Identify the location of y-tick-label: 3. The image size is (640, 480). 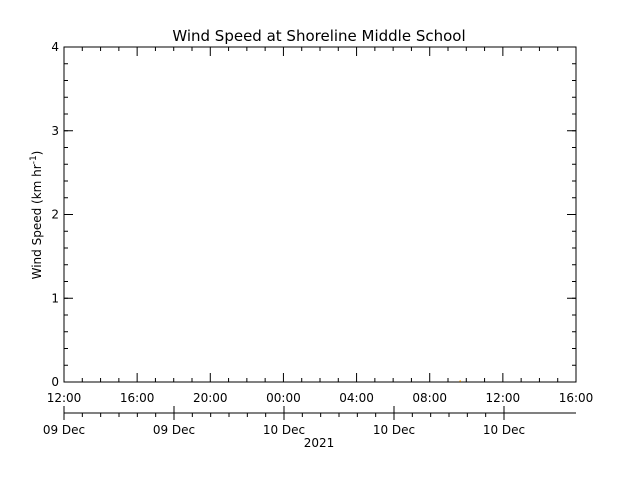
(55, 131).